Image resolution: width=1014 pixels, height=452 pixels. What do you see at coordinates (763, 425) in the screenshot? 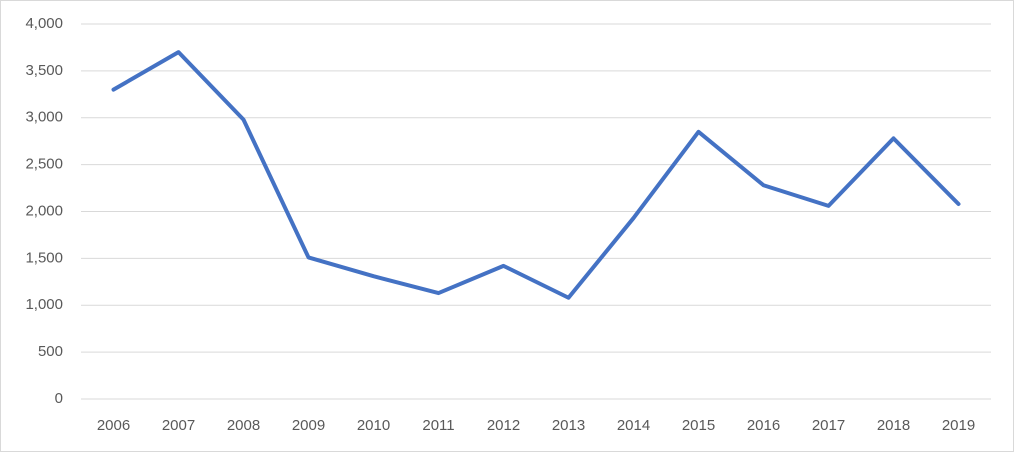
I see `x-tick-label: 2016` at bounding box center [763, 425].